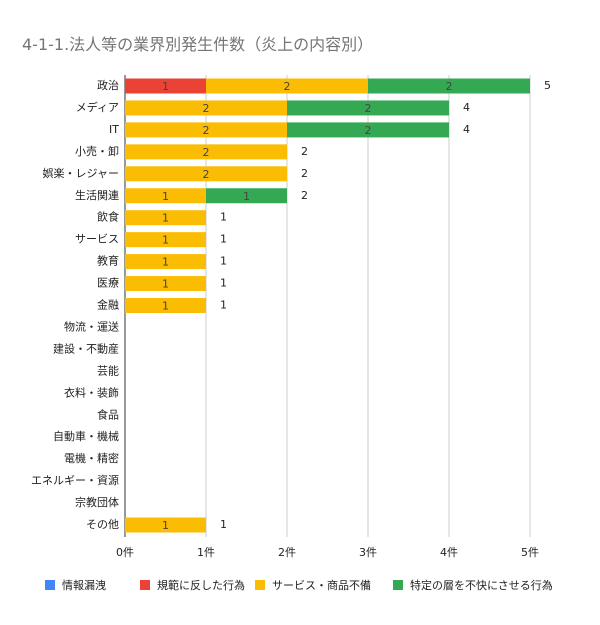  Describe the element at coordinates (75, 480) in the screenshot. I see `y-tick-label: エネルギー・資源` at that location.